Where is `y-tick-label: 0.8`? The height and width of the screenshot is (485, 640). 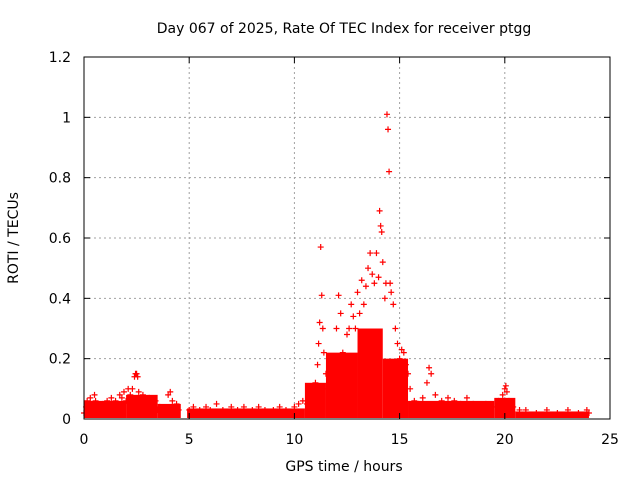
y-tick-label: 0.8 is located at coordinates (60, 179).